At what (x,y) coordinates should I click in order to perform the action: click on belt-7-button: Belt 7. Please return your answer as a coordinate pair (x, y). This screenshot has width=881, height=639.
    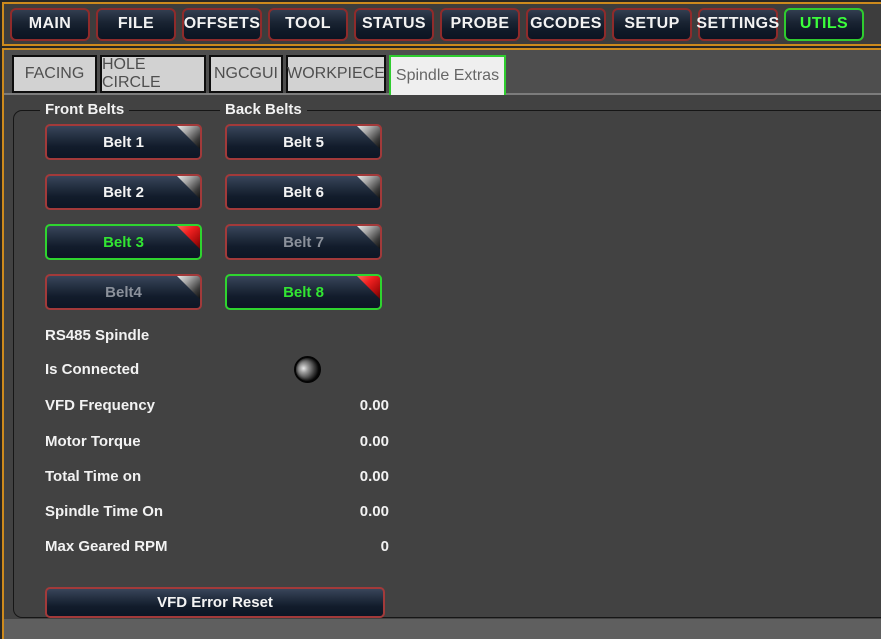
    Looking at the image, I should click on (303, 242).